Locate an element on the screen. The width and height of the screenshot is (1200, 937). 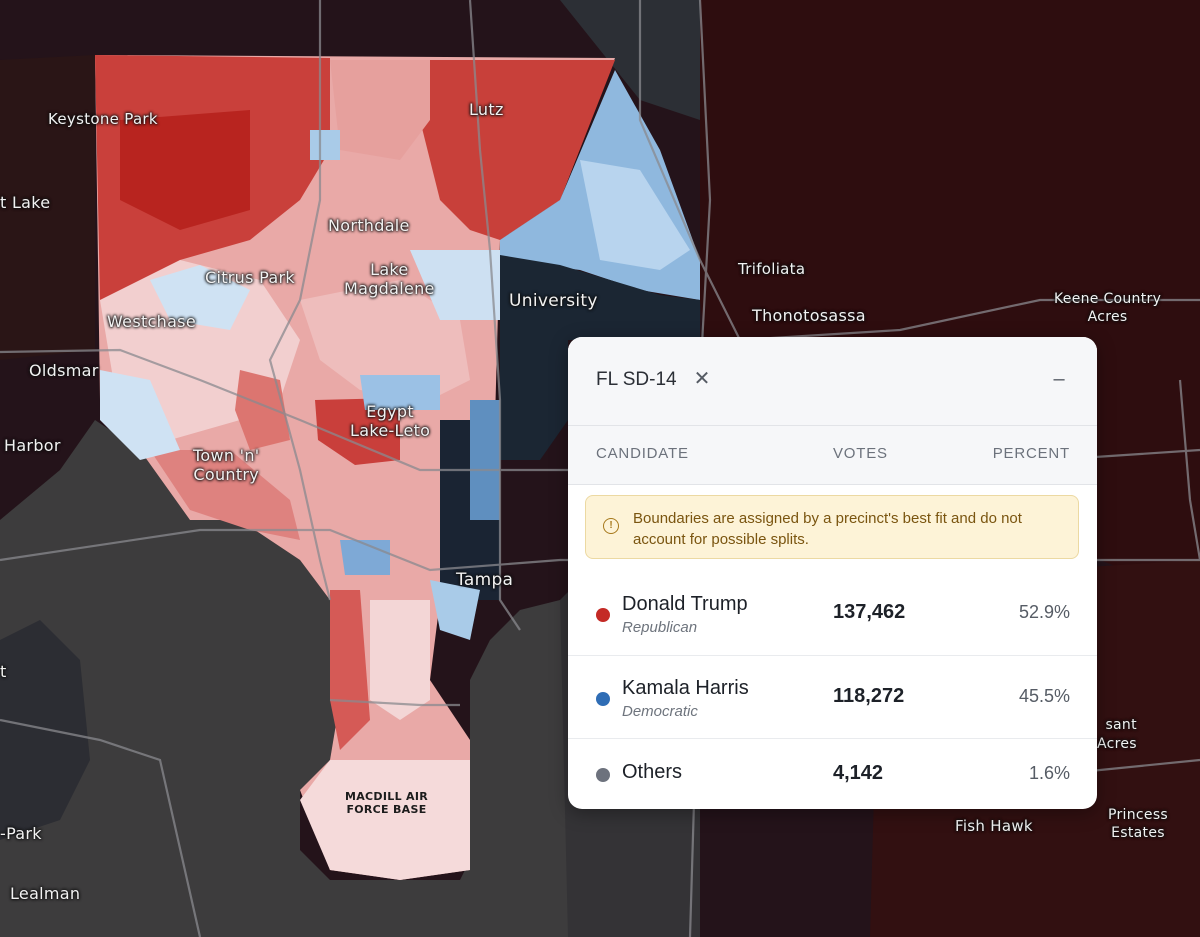
candidate-percent: 1.6% is located at coordinates (1049, 773).